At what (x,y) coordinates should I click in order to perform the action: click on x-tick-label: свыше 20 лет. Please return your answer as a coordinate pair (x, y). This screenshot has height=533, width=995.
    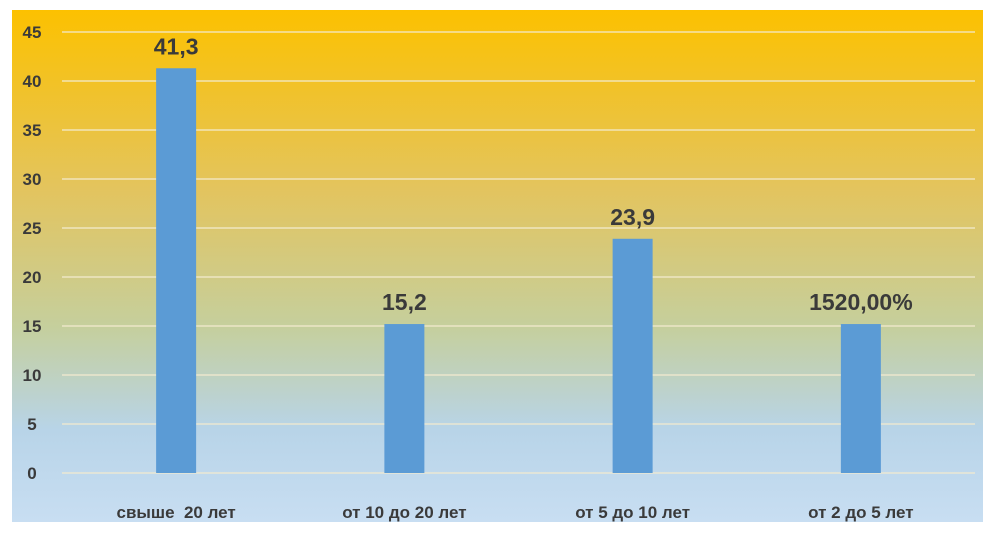
    Looking at the image, I should click on (175, 512).